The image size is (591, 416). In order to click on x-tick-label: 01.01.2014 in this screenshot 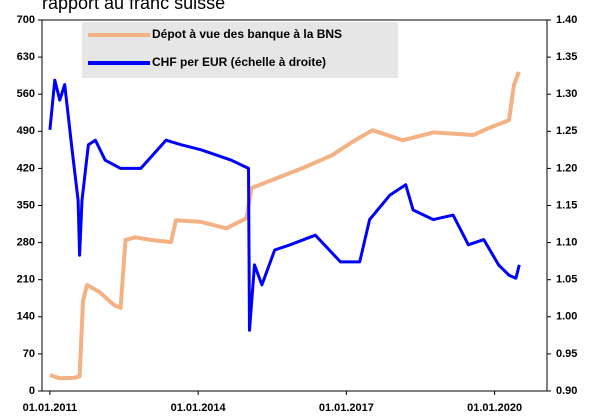, I will do `click(199, 408)`.